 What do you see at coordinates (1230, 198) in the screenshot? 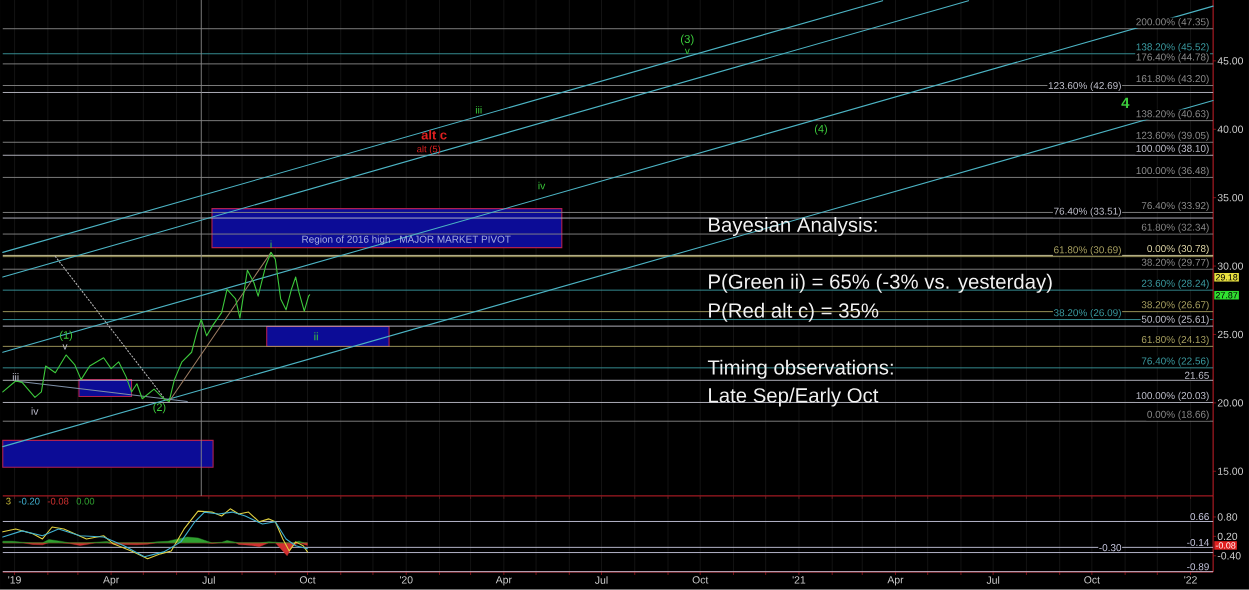
I see `y-tick-label: 35.00` at bounding box center [1230, 198].